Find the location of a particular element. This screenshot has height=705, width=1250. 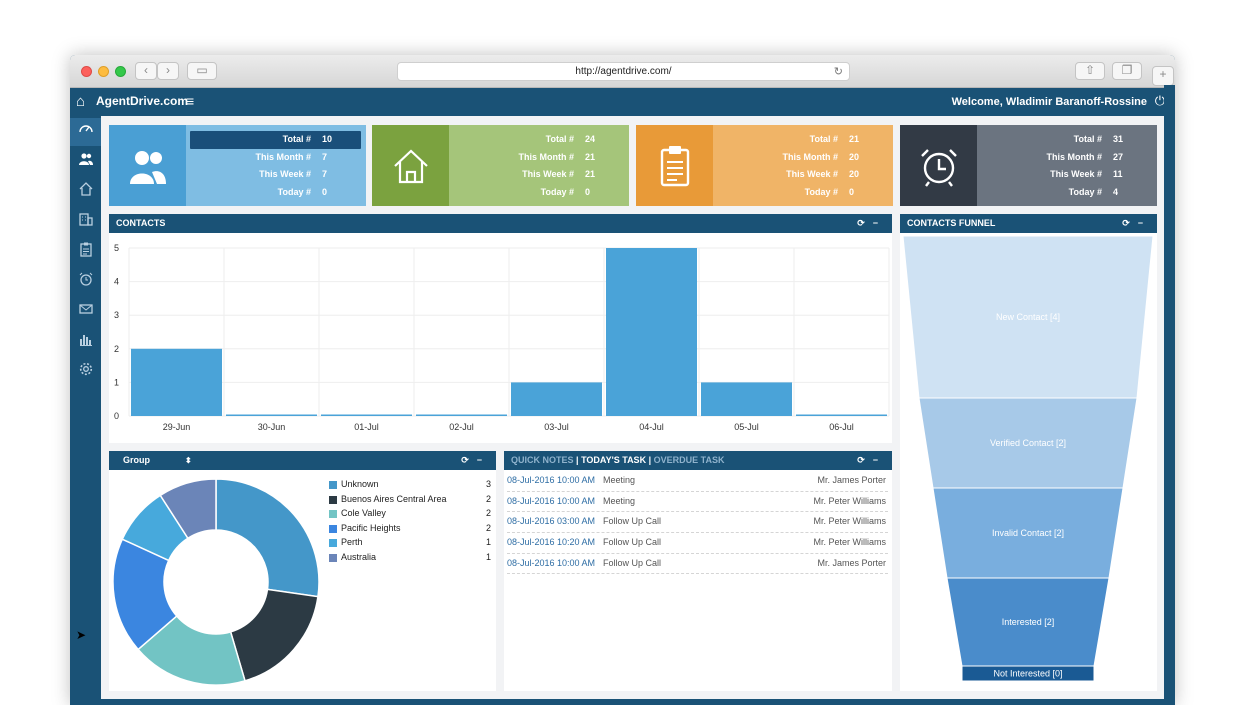

power-logout-icon: ⏻ is located at coordinates (1159, 100).